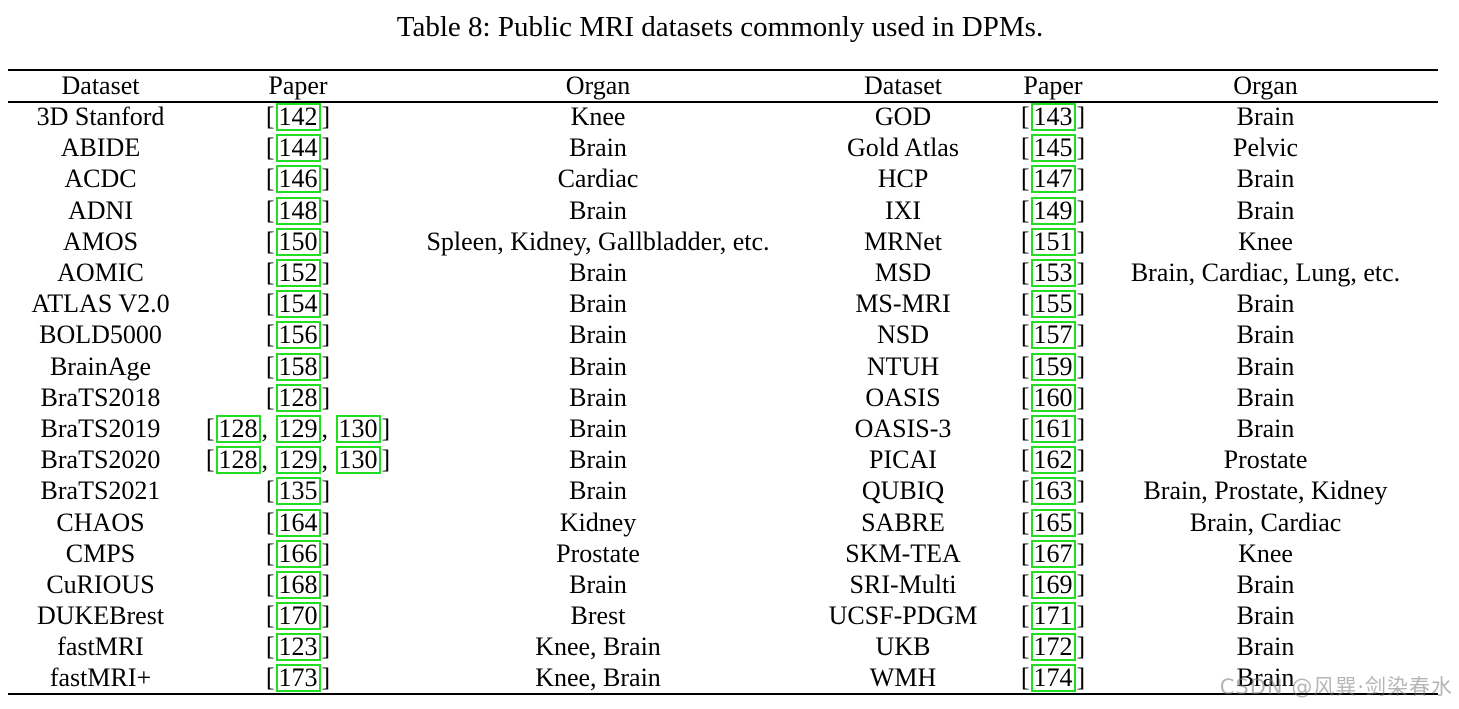  I want to click on citation-link: 135, so click(298, 491).